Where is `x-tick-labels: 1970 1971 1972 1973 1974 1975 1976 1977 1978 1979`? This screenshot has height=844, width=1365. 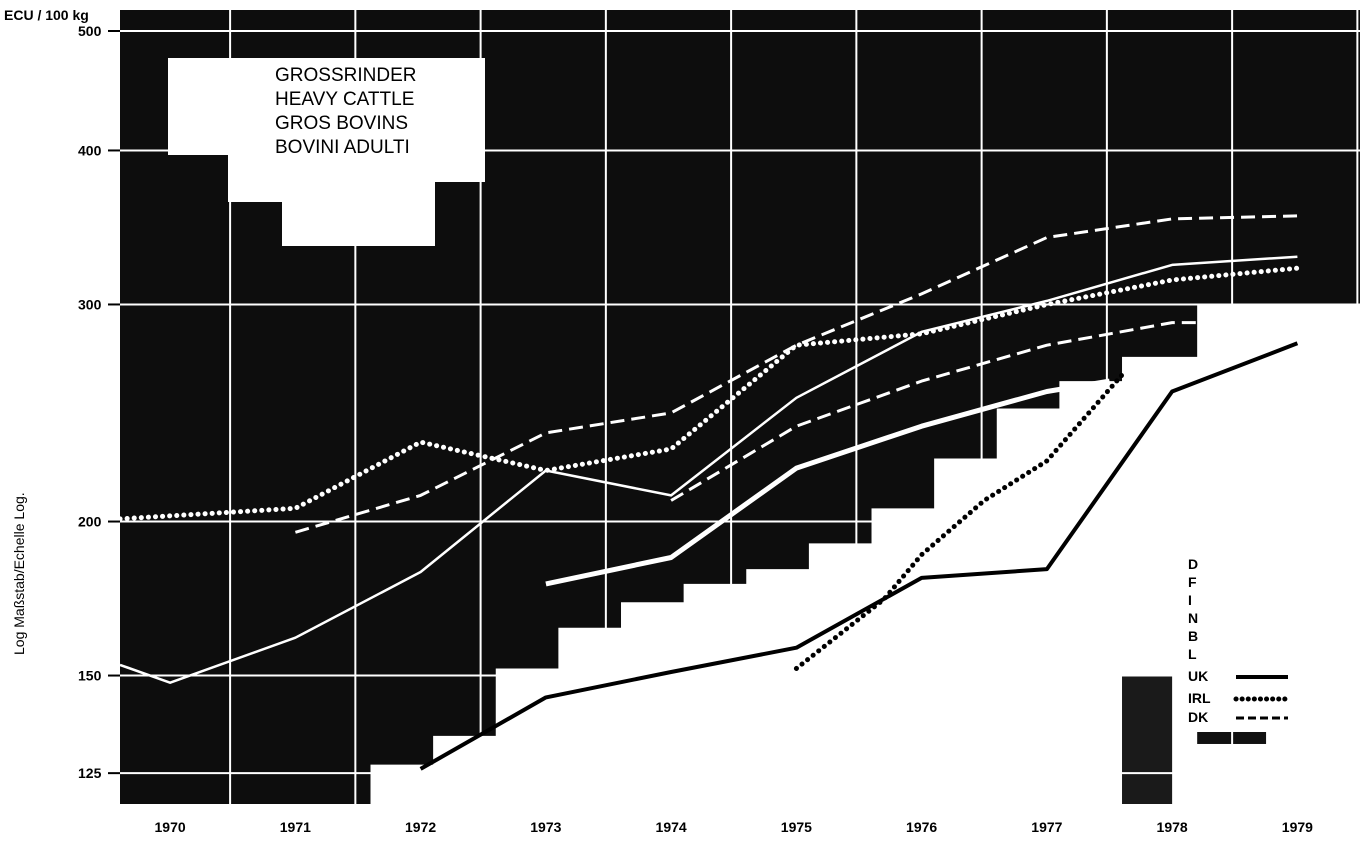
x-tick-labels: 1970 1971 1972 1973 1974 1975 1976 1977 1978 1979 is located at coordinates (734, 827).